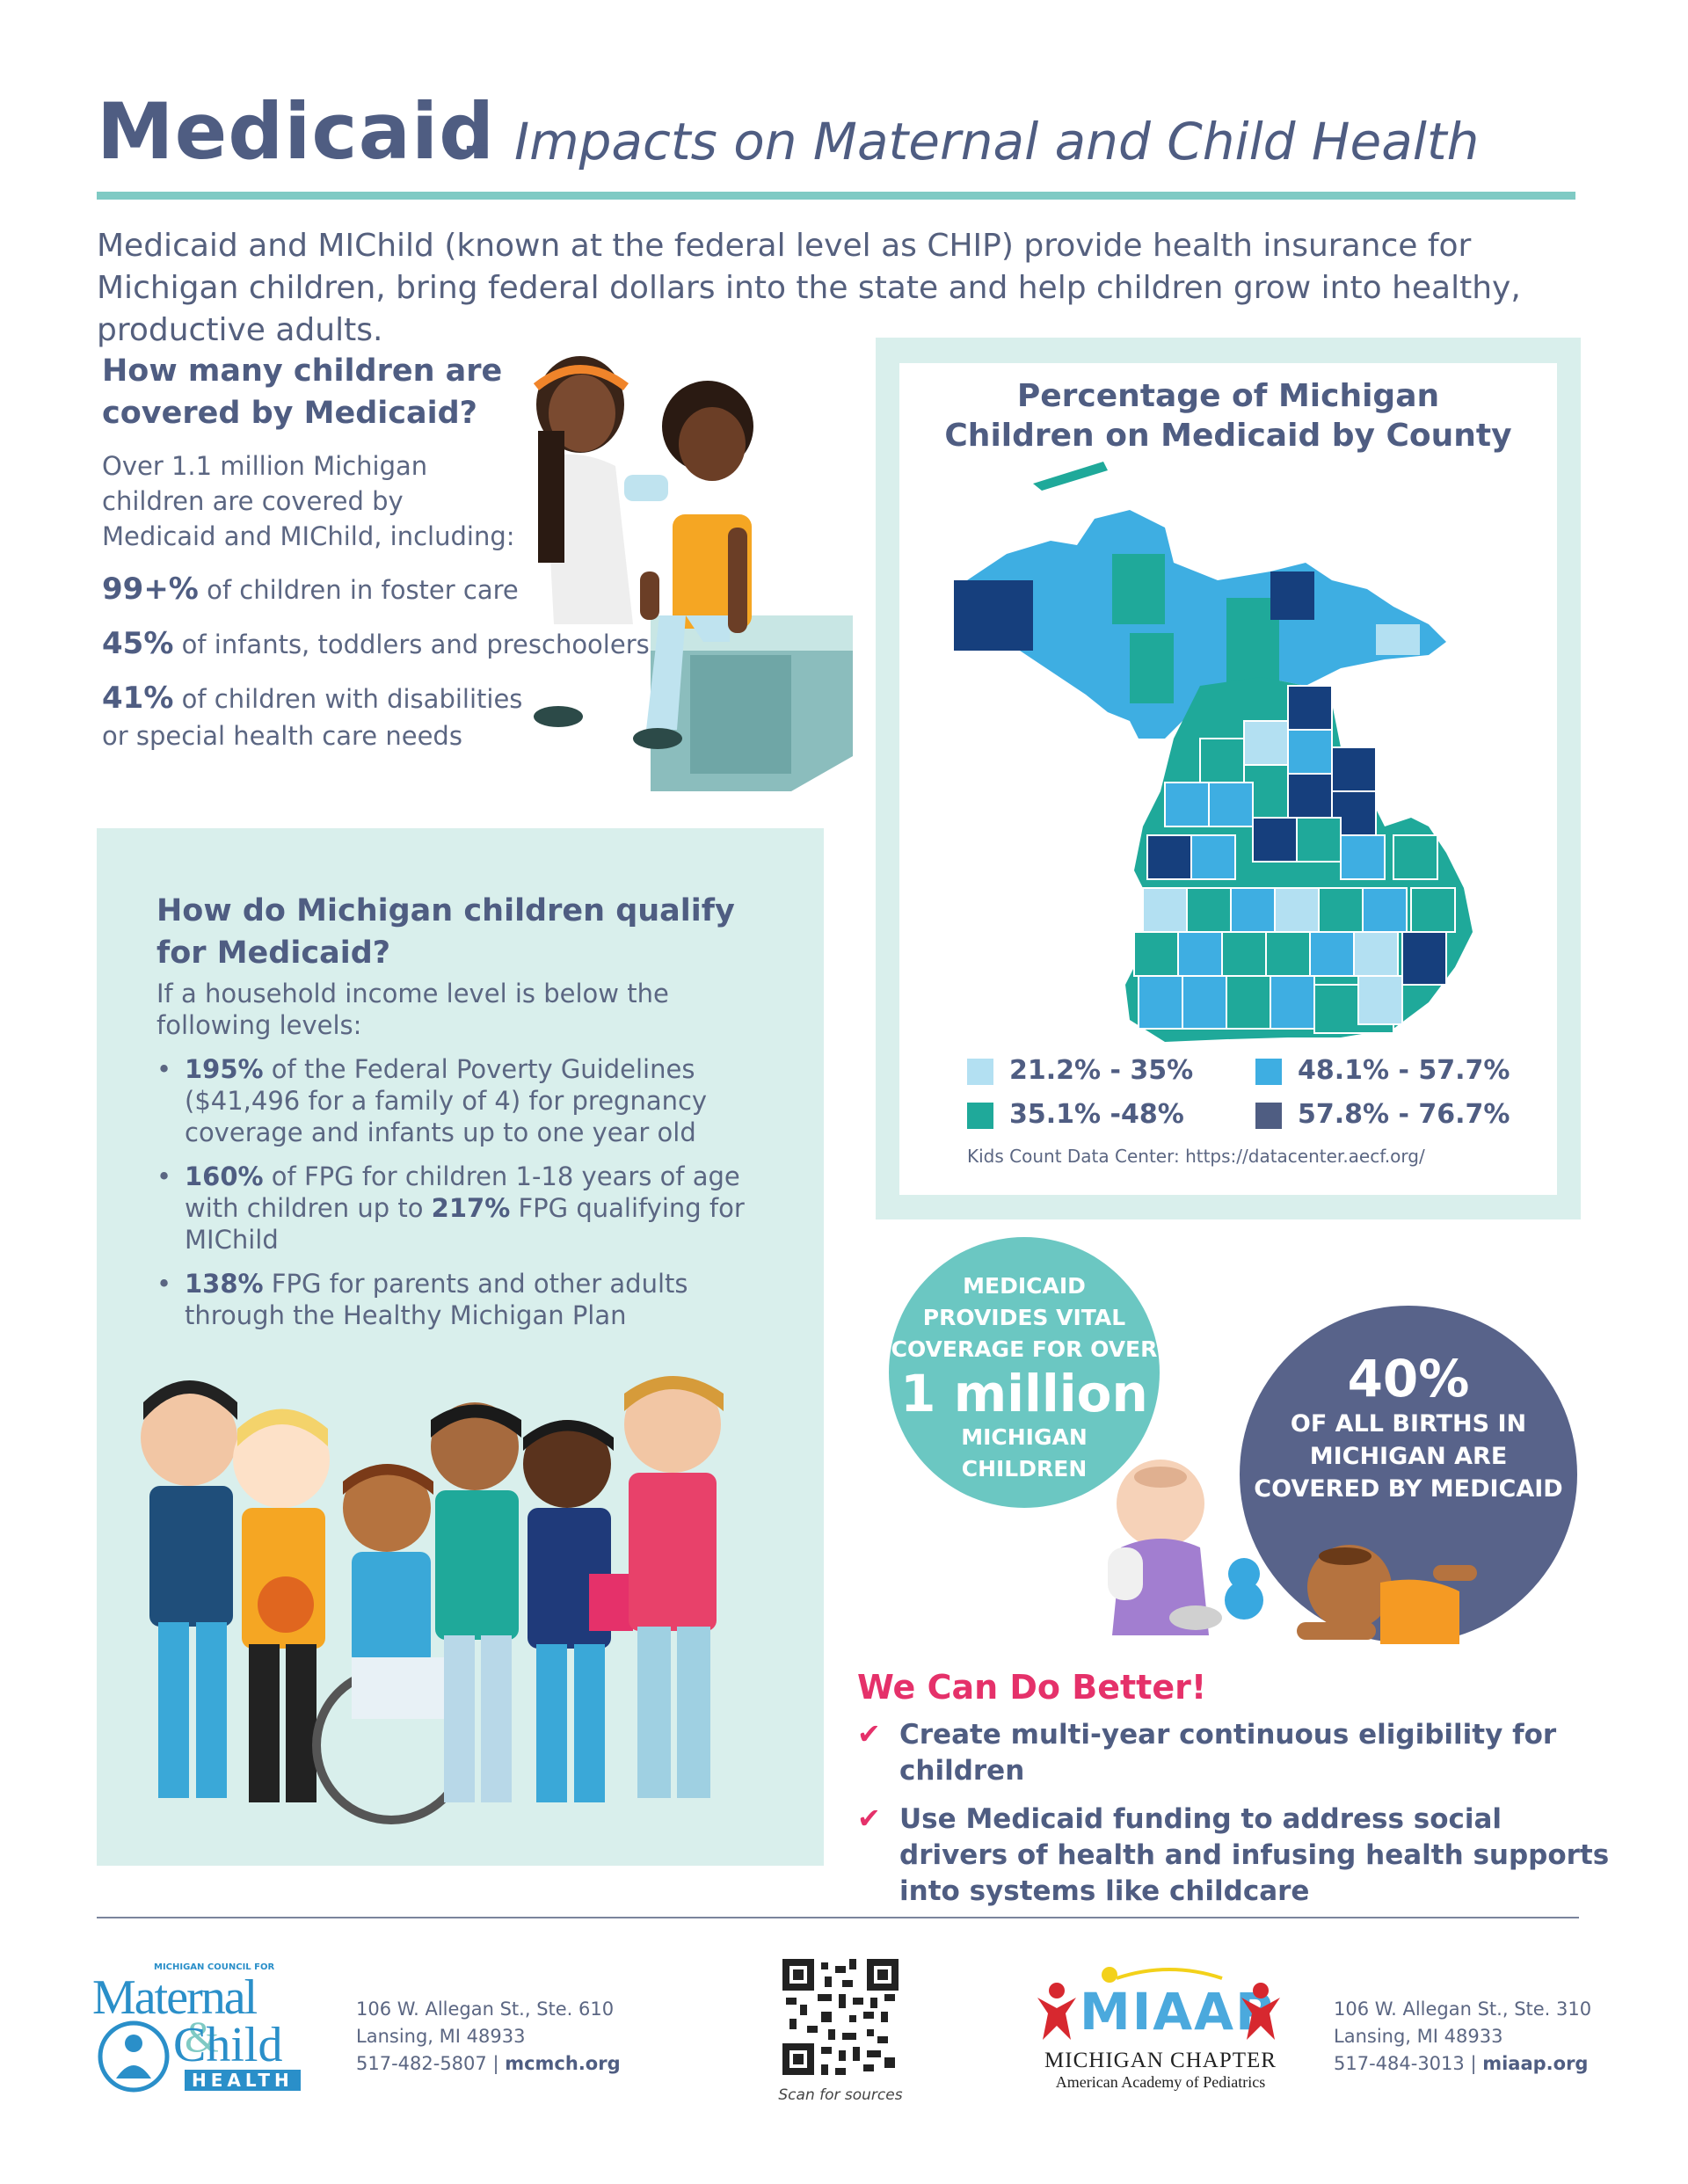 The height and width of the screenshot is (2184, 1688). What do you see at coordinates (432, 1600) in the screenshot?
I see `children-group-illustration` at bounding box center [432, 1600].